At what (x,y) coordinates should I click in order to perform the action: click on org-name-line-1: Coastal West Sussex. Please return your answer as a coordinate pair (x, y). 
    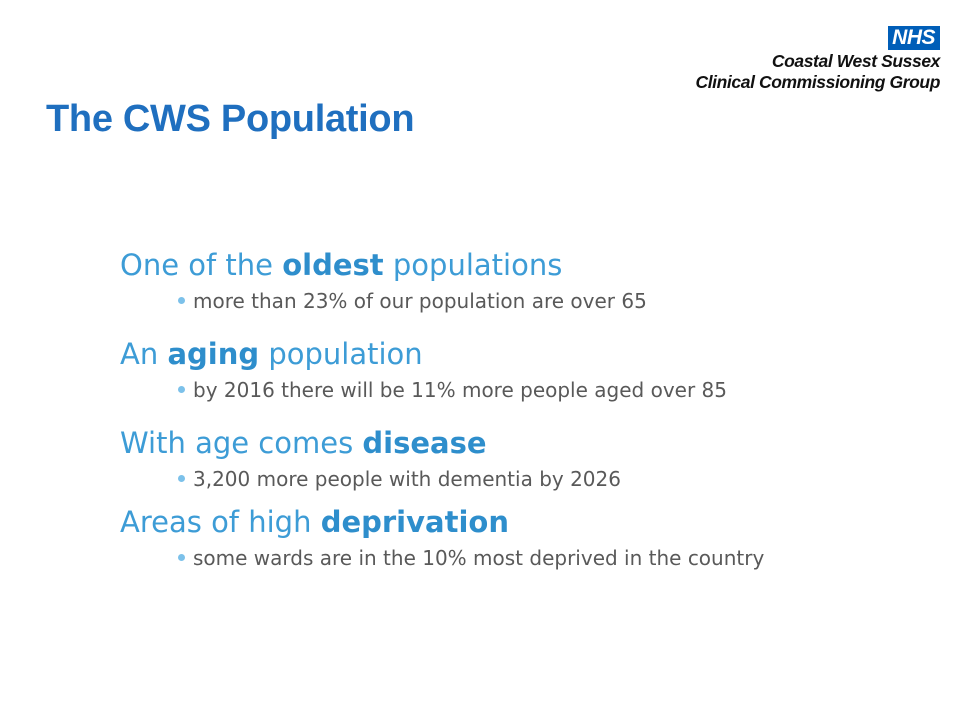
    Looking at the image, I should click on (856, 61).